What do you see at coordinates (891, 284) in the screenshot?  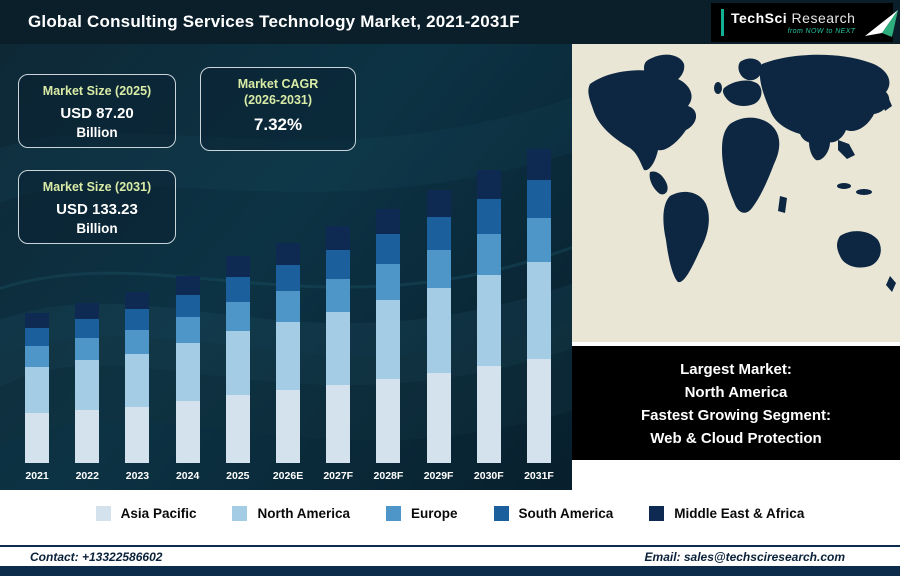 I see `island-new-zealand` at bounding box center [891, 284].